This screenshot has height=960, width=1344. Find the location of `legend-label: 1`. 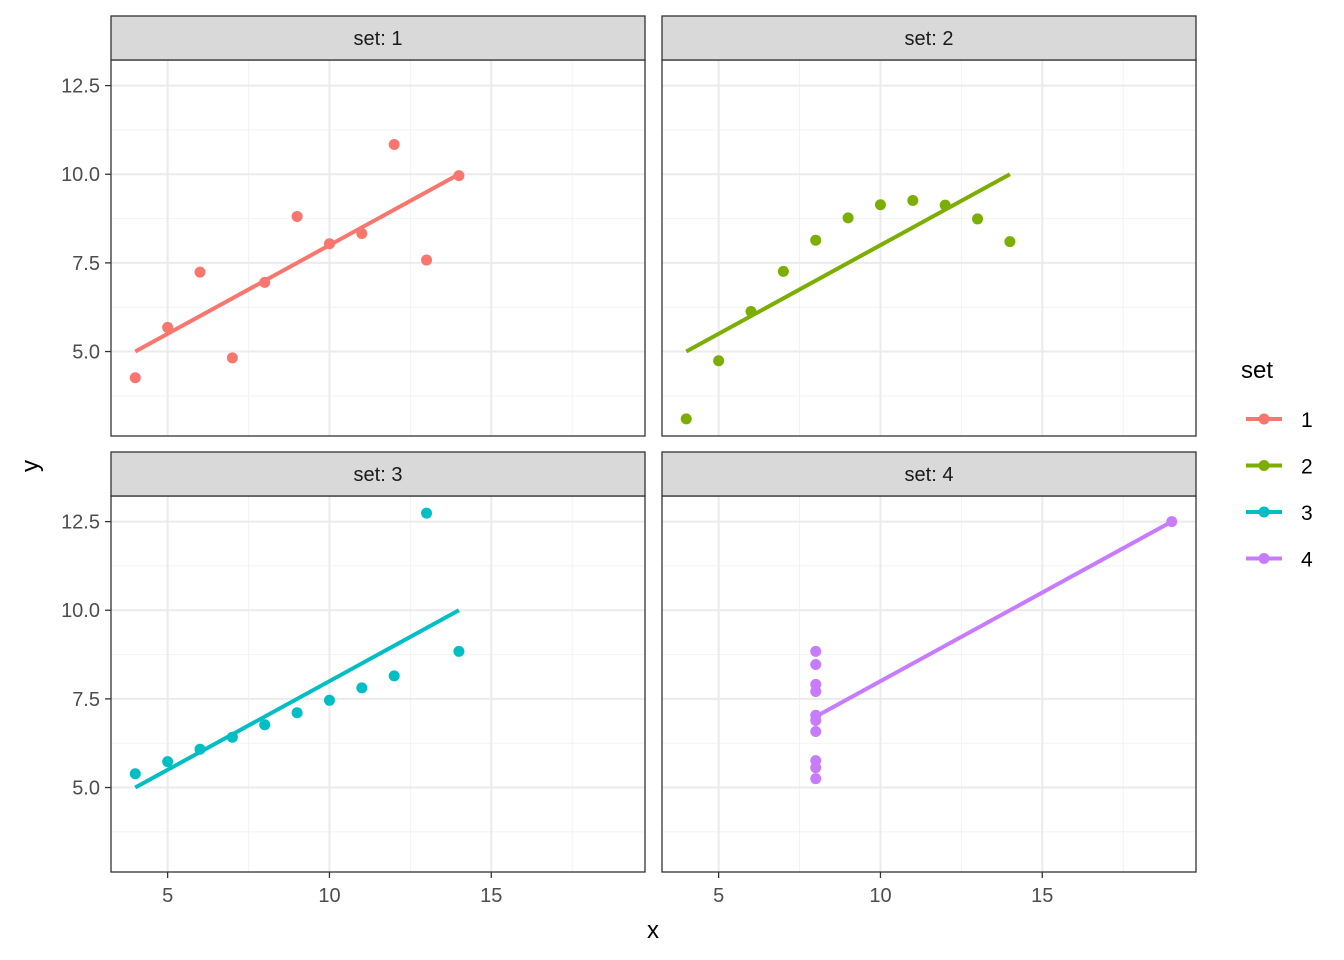

legend-label: 1 is located at coordinates (1307, 420).